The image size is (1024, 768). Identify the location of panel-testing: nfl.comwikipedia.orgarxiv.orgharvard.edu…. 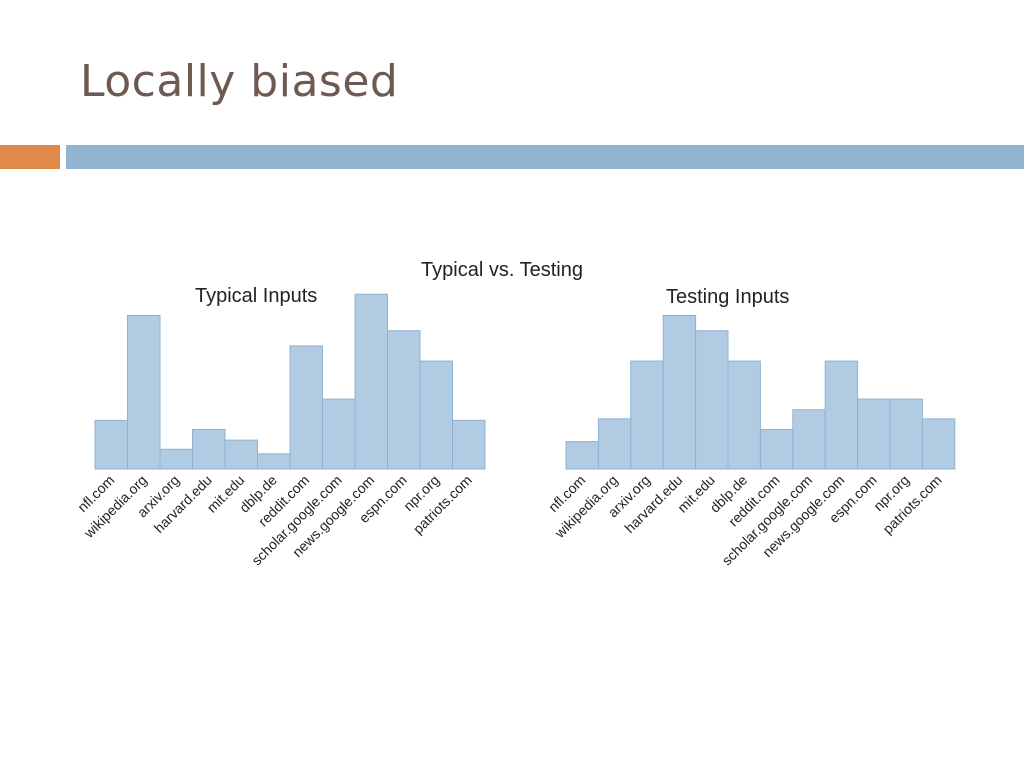
(750, 441).